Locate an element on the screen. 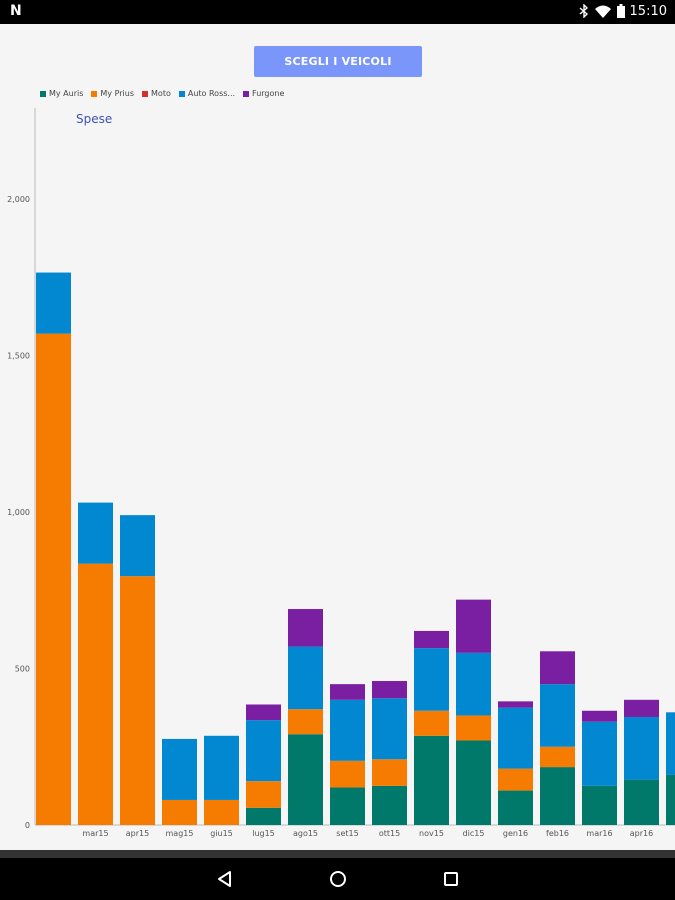  back-icon is located at coordinates (224, 879).